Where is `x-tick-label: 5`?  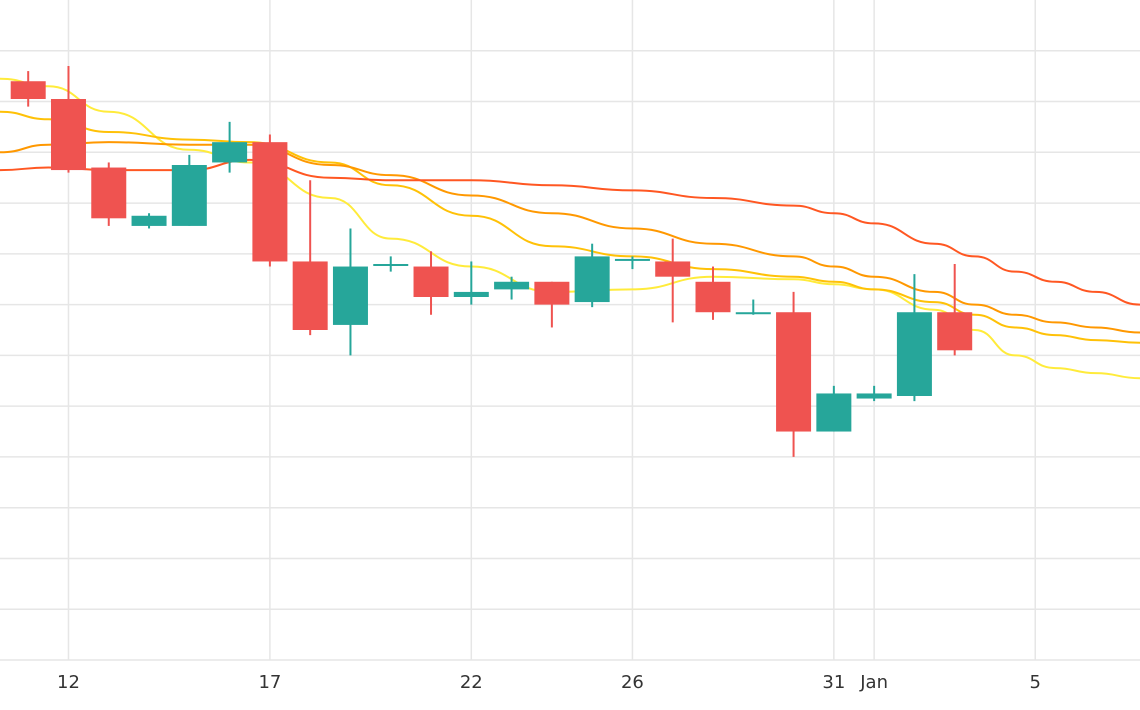 x-tick-label: 5 is located at coordinates (1035, 682).